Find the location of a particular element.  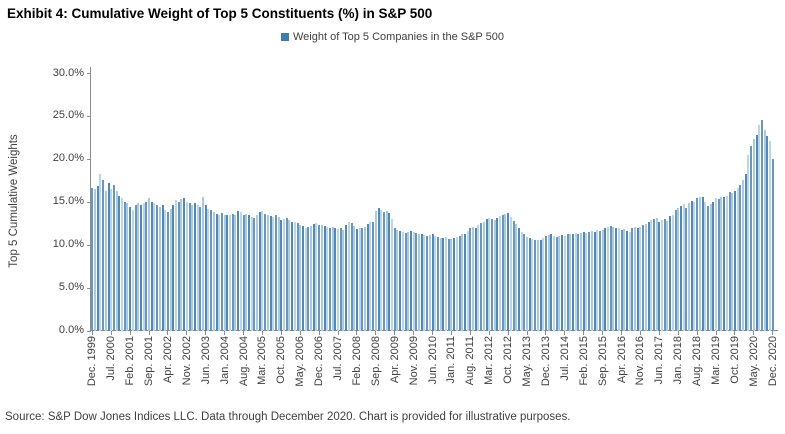

x-tick-label: Dec. 1999 is located at coordinates (92, 361).